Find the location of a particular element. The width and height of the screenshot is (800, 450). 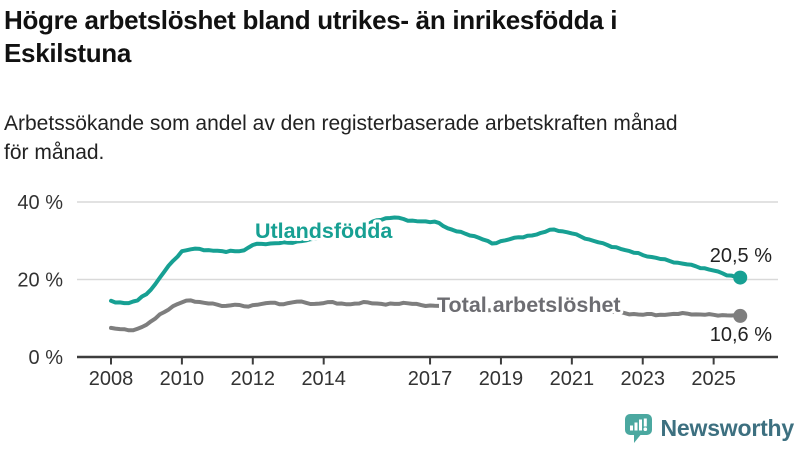

logo-exclamation-bar is located at coordinates (645, 422).